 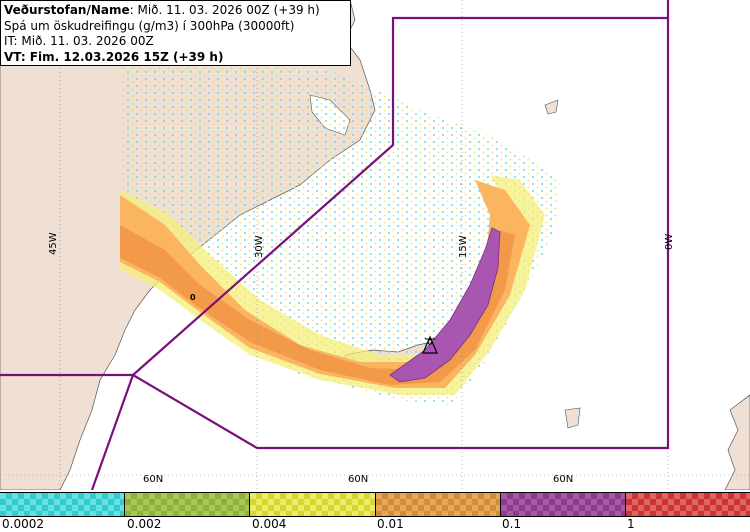 What do you see at coordinates (23, 524) in the screenshot?
I see `legend-label: 0.0002` at bounding box center [23, 524].